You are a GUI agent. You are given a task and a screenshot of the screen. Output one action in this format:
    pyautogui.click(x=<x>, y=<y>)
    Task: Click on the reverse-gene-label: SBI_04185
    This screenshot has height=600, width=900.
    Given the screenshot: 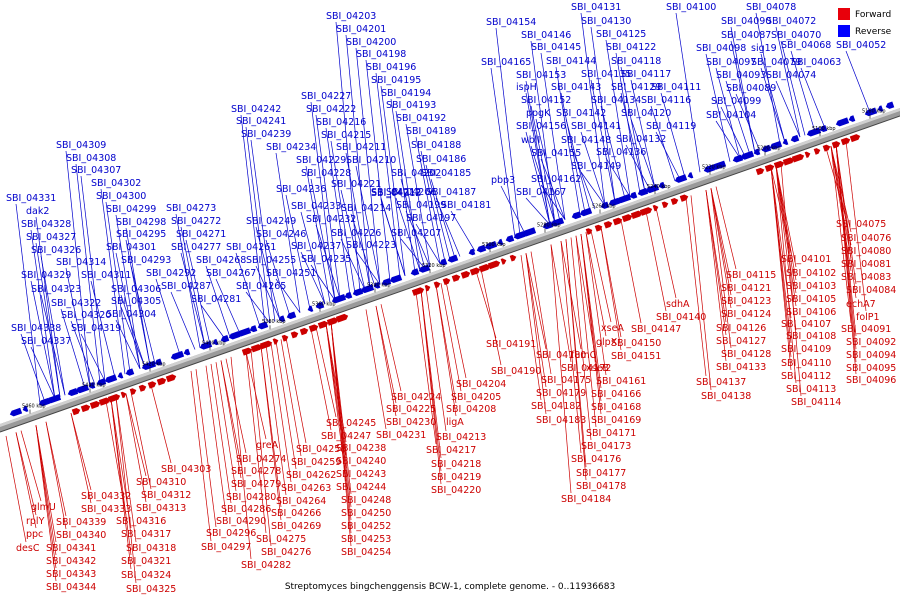 What is the action you would take?
    pyautogui.click(x=446, y=173)
    